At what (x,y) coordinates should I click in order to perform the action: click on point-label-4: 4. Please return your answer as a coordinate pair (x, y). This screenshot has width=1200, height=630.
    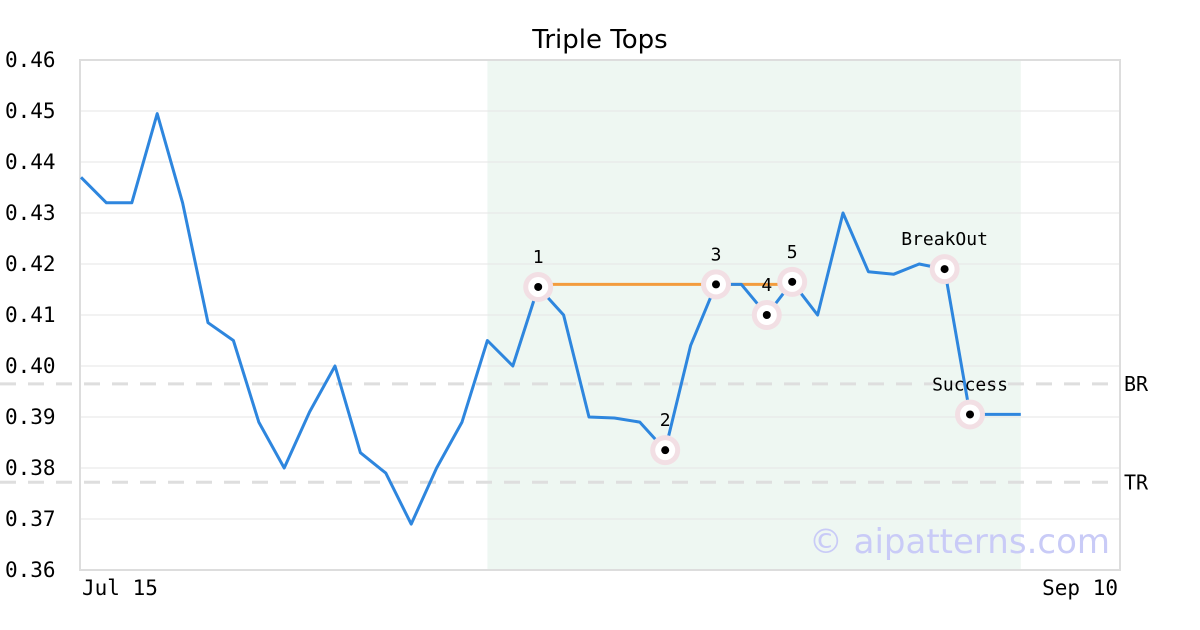
    Looking at the image, I should click on (766, 285).